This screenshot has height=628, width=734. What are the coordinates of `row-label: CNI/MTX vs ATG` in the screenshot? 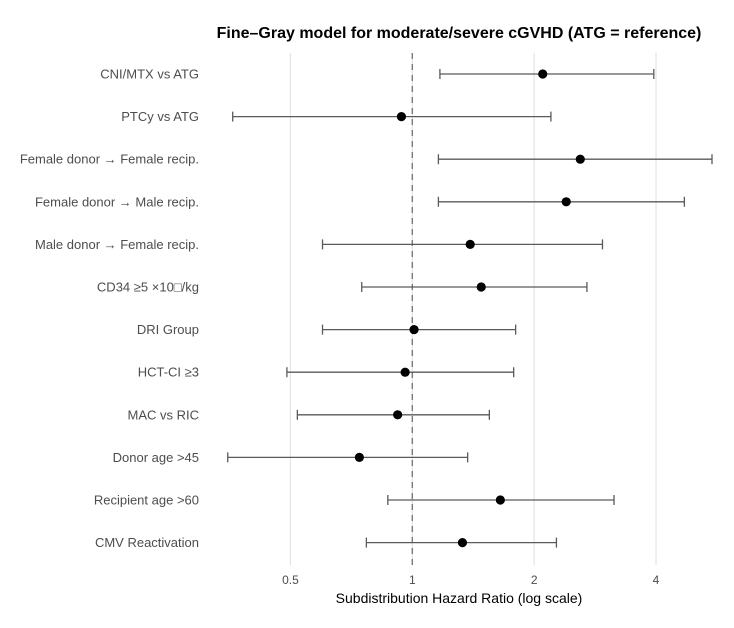 It's located at (149, 74).